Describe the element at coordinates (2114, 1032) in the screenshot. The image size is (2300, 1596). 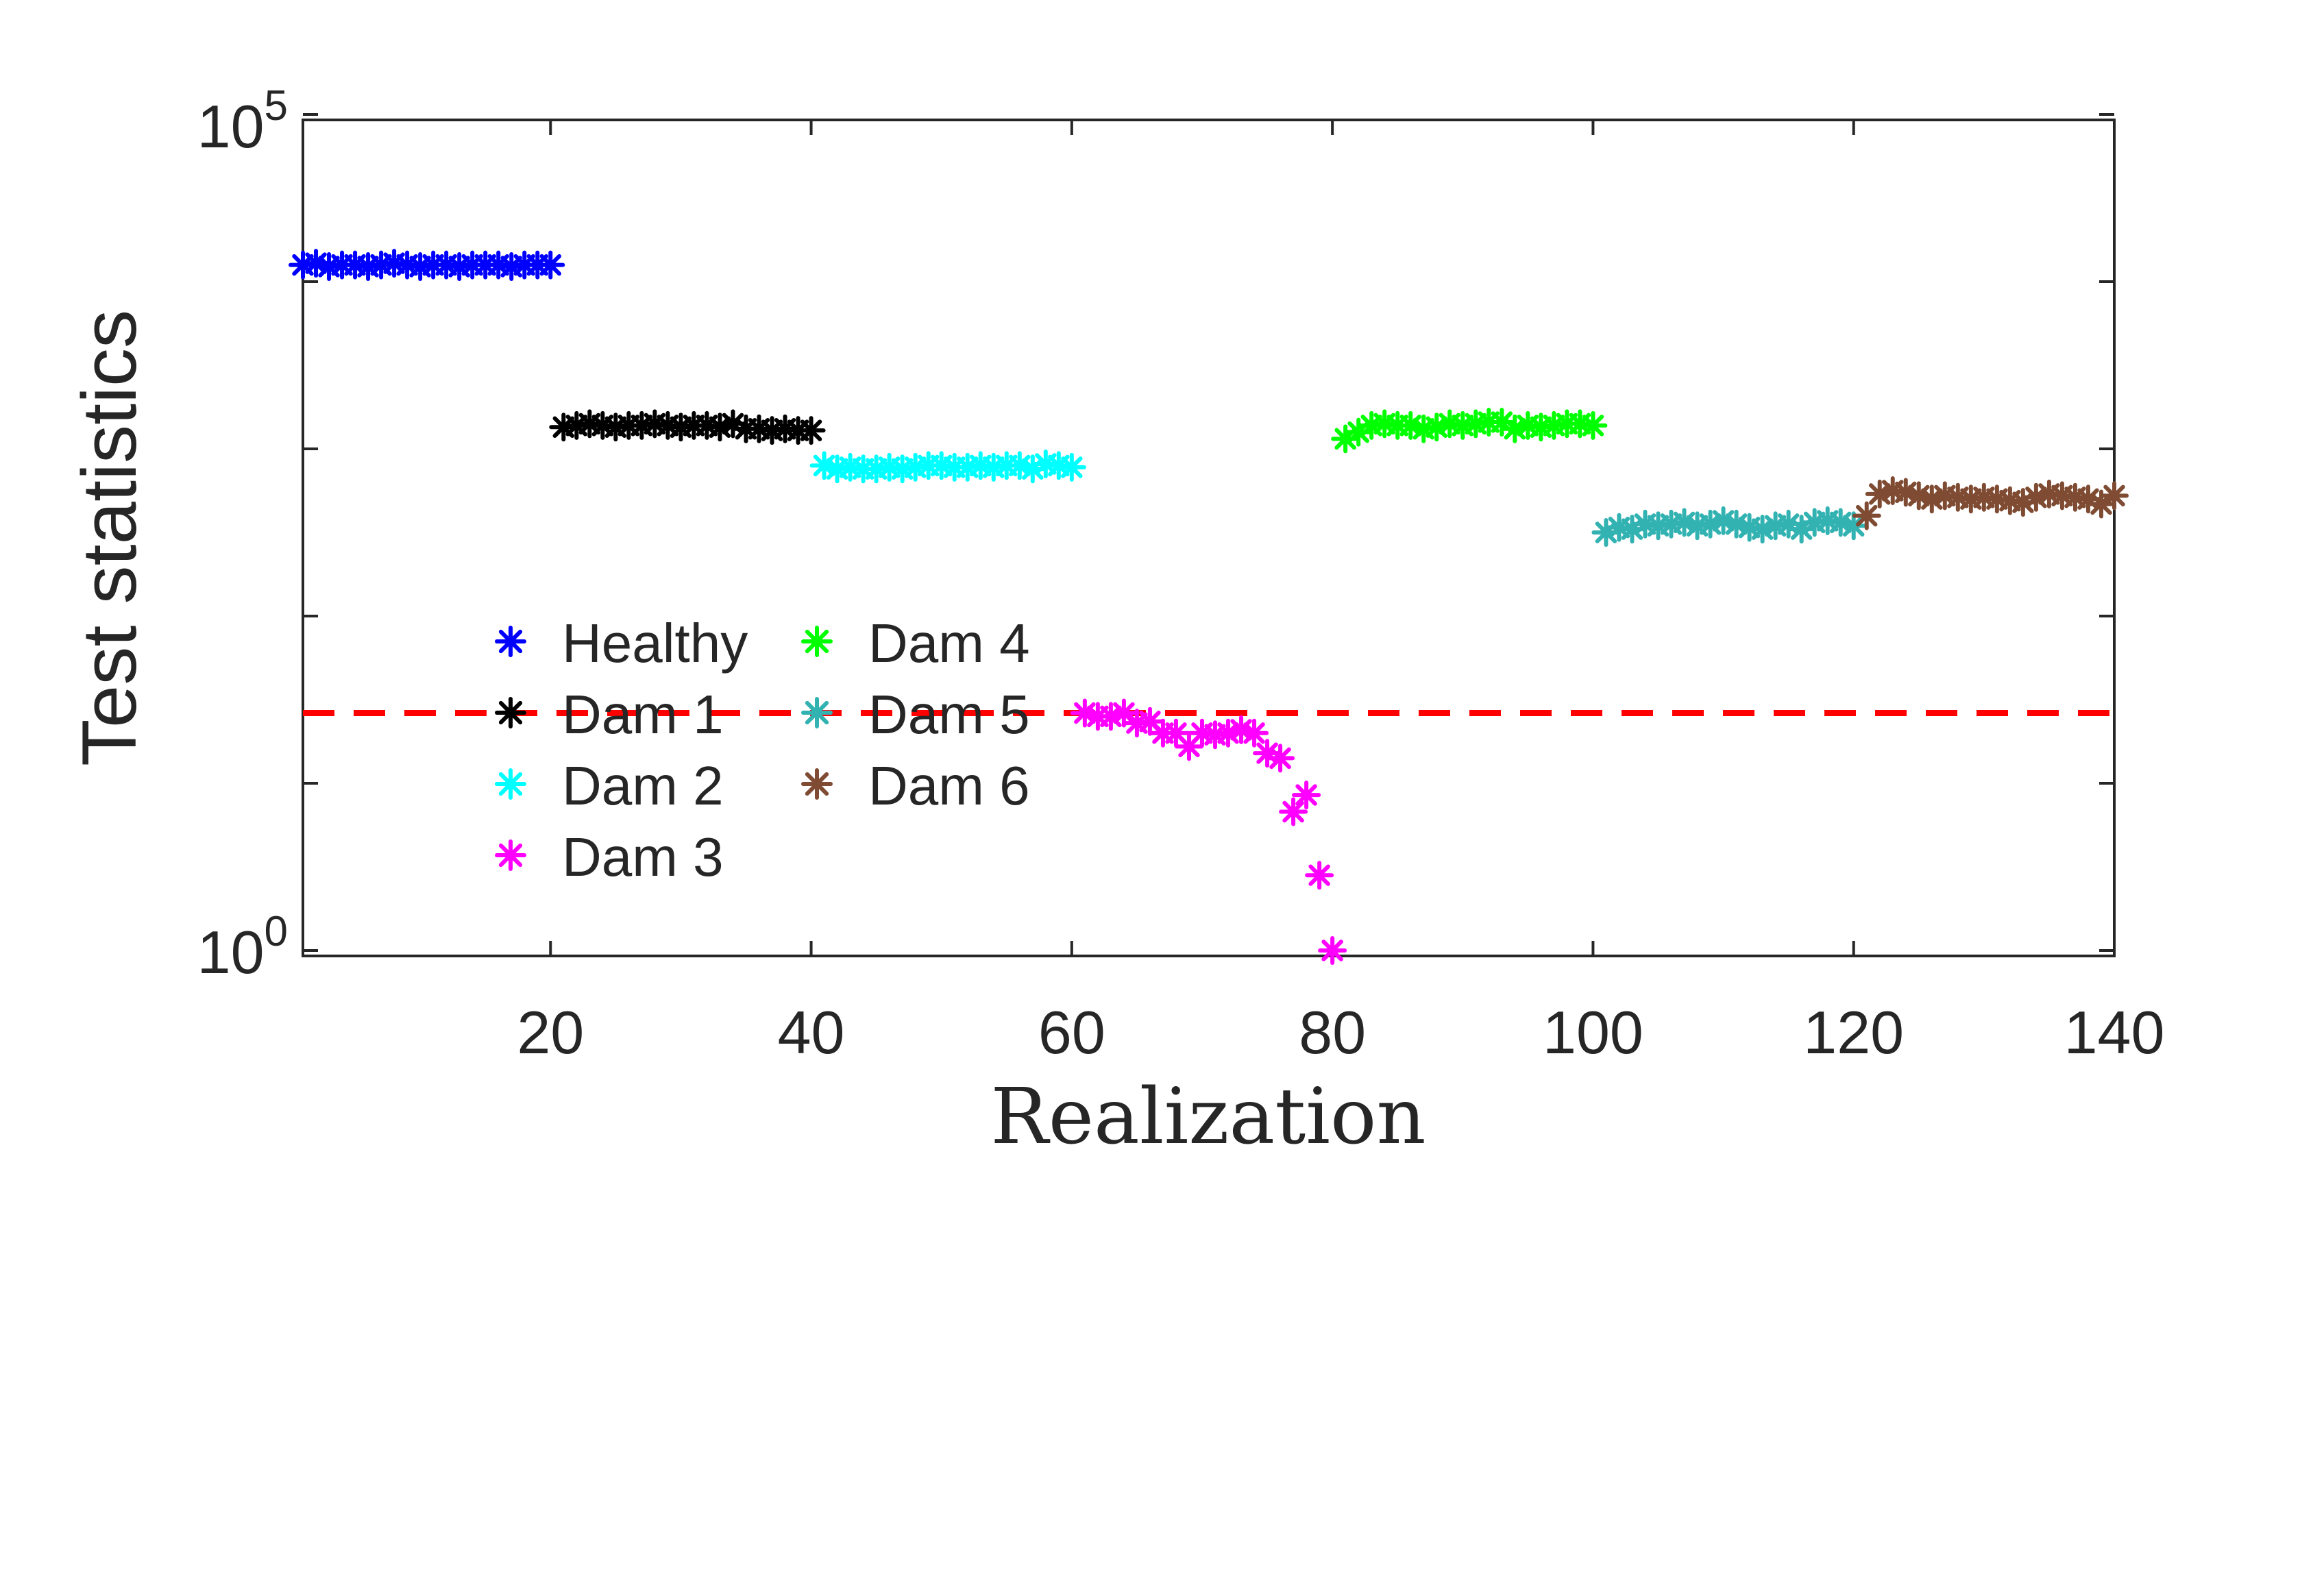
I see `x-tick-label: 140` at that location.